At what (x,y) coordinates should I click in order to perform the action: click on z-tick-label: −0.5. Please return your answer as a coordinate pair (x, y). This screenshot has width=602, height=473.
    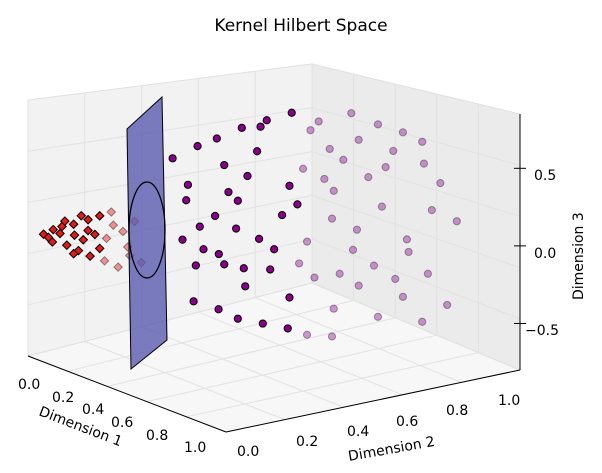
    Looking at the image, I should click on (542, 331).